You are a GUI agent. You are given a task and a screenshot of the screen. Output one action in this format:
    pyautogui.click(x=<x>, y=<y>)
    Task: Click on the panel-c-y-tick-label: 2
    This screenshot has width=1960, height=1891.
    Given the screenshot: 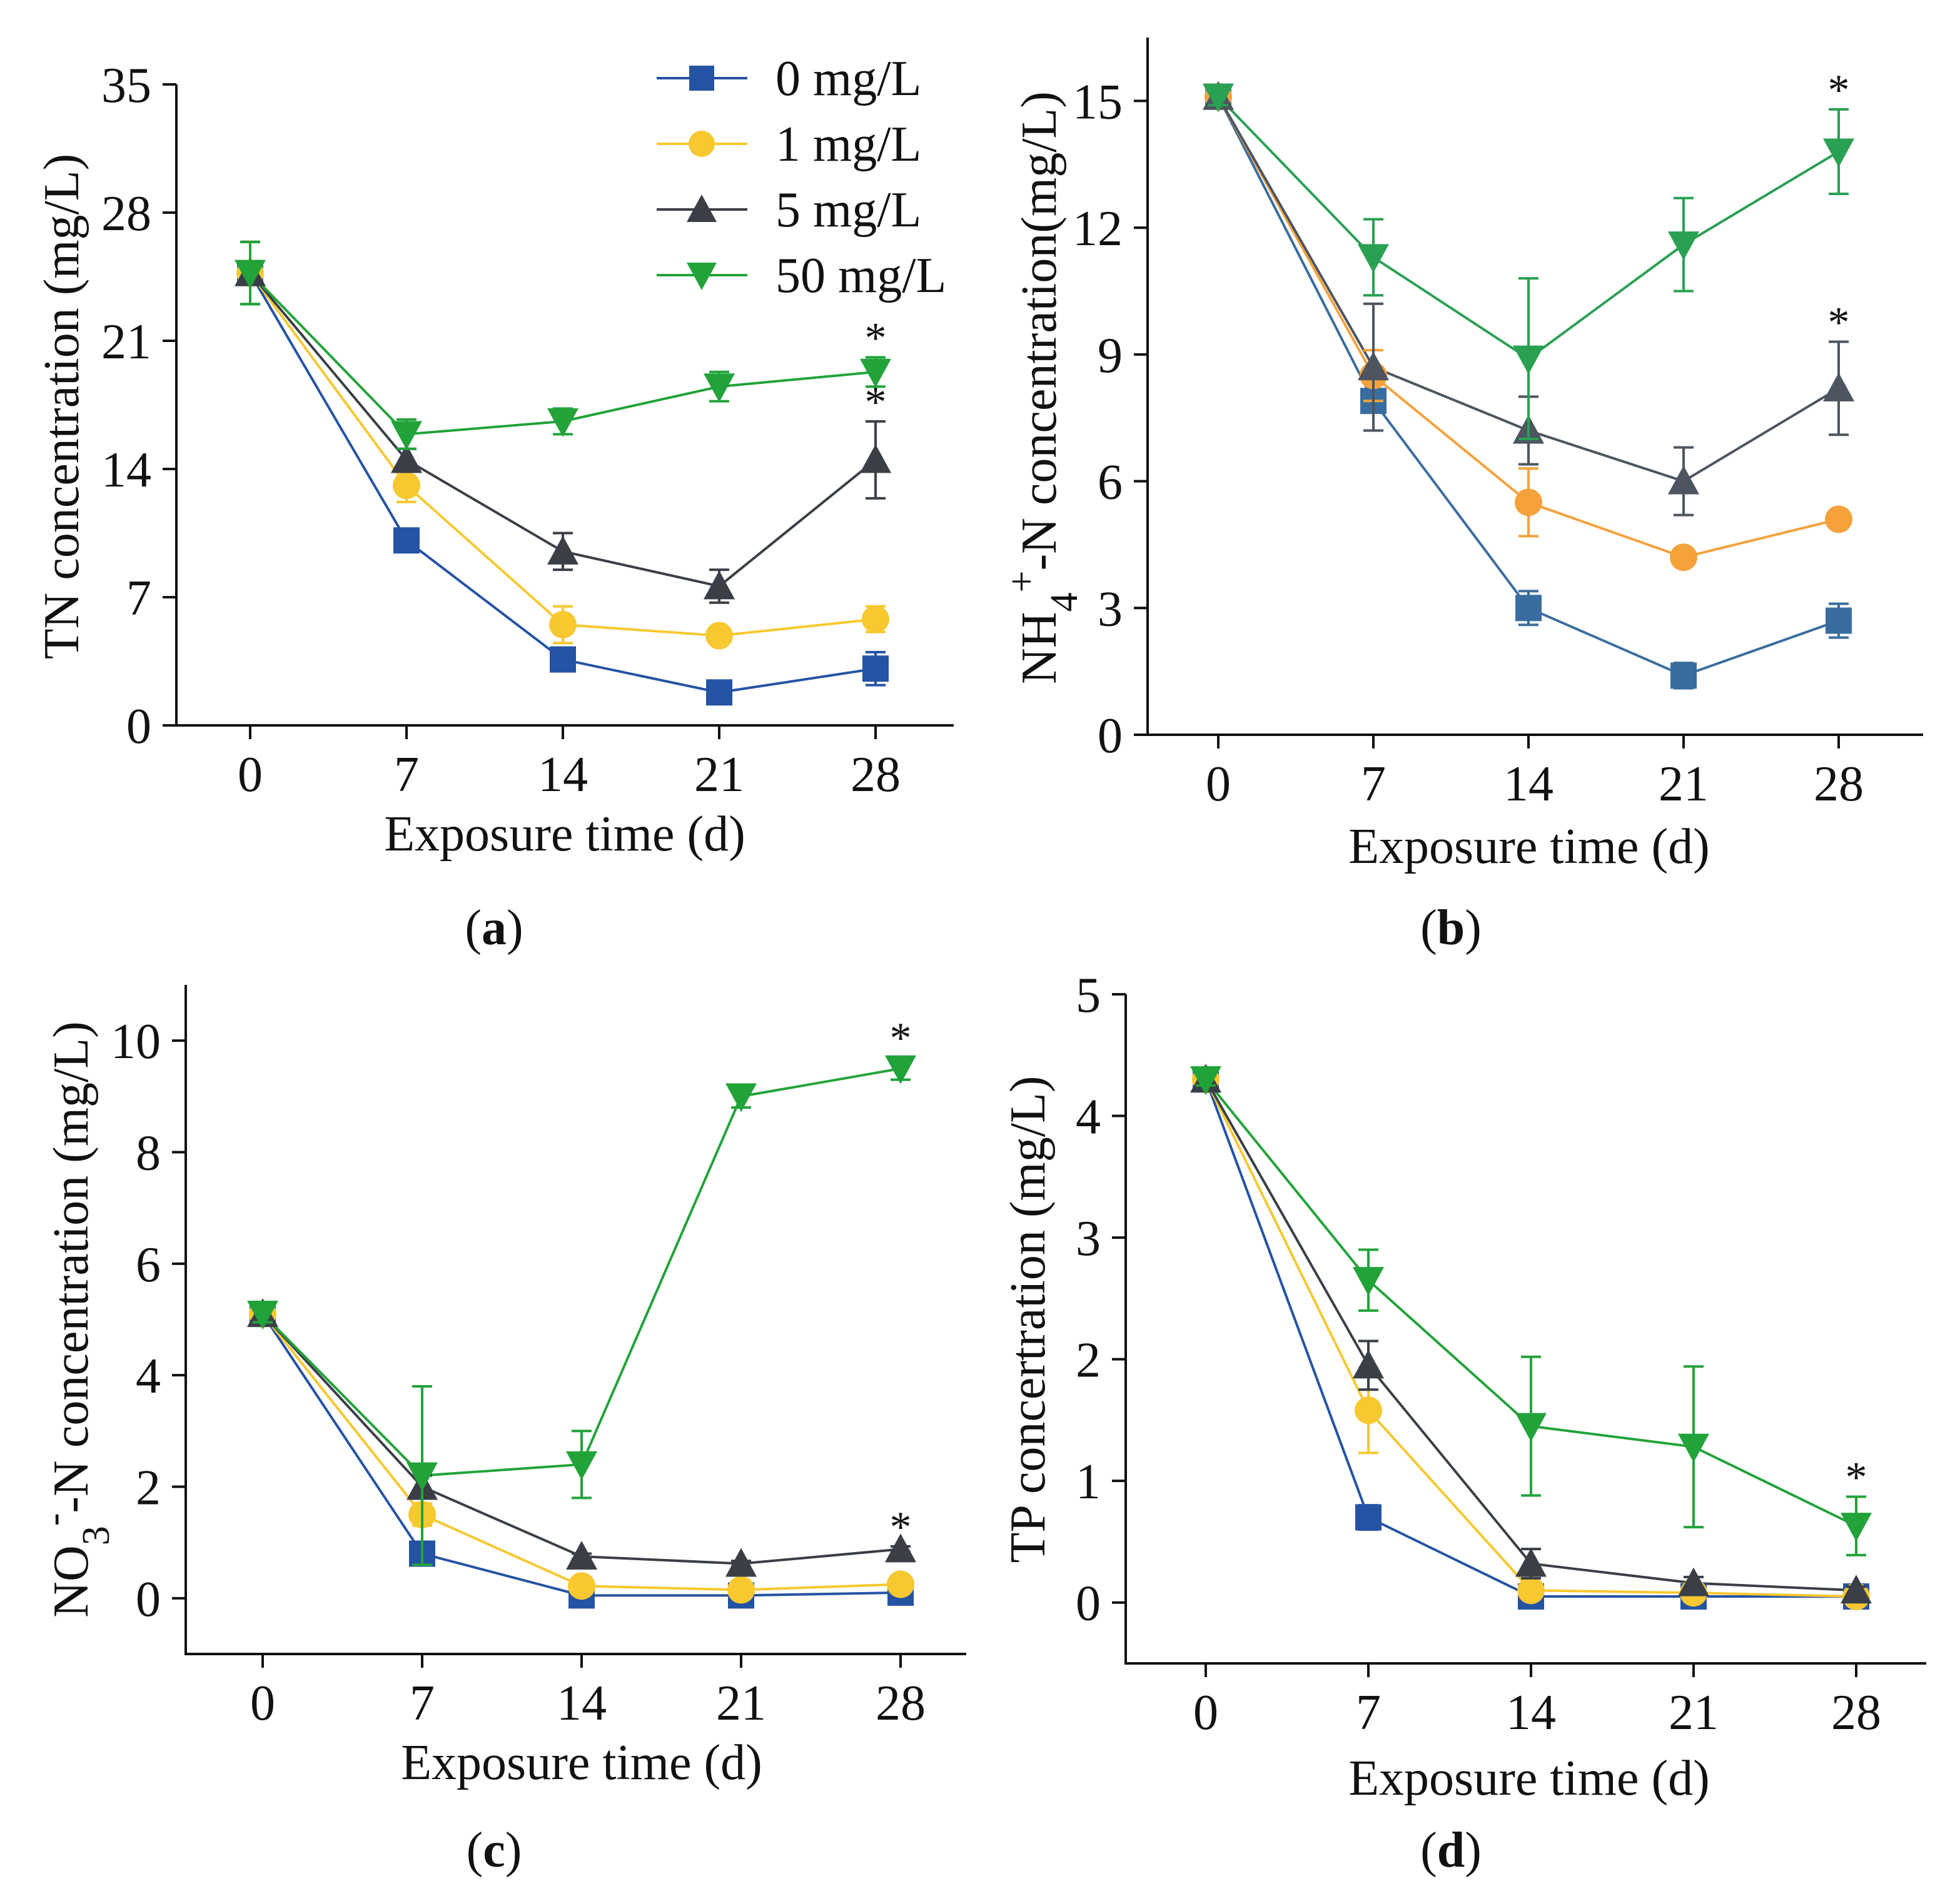 What is the action you would take?
    pyautogui.click(x=148, y=1488)
    